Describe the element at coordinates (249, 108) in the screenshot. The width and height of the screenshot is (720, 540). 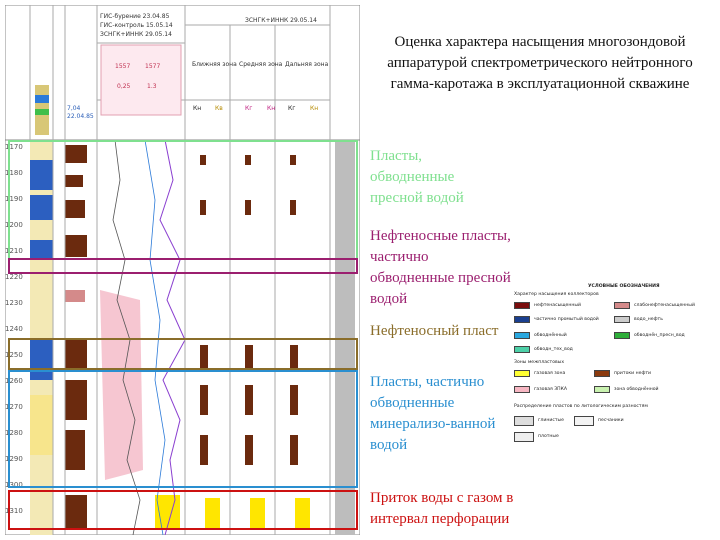
I see `code-3: Кг` at that location.